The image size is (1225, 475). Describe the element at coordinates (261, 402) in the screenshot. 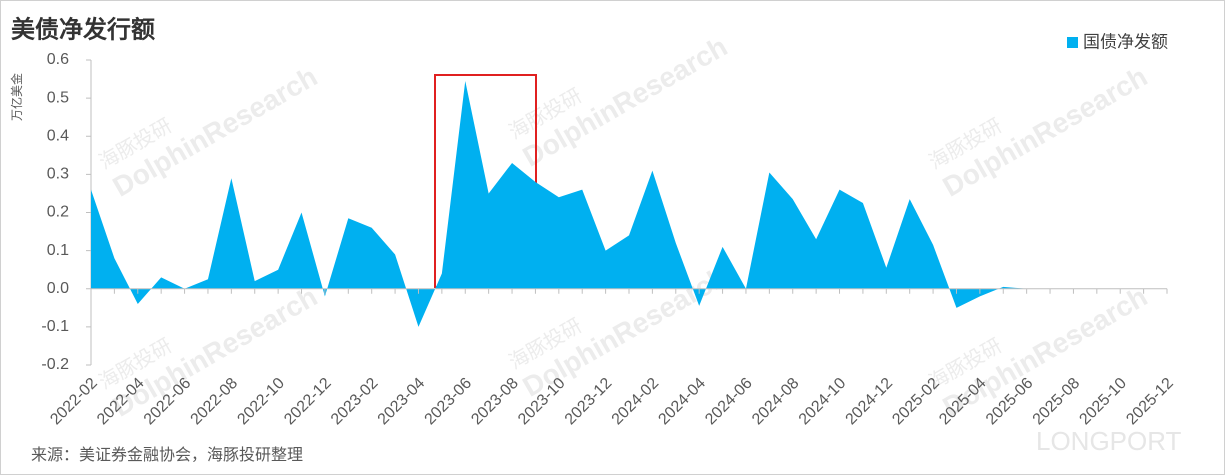

I see `x-tick-label: 2022-10` at that location.